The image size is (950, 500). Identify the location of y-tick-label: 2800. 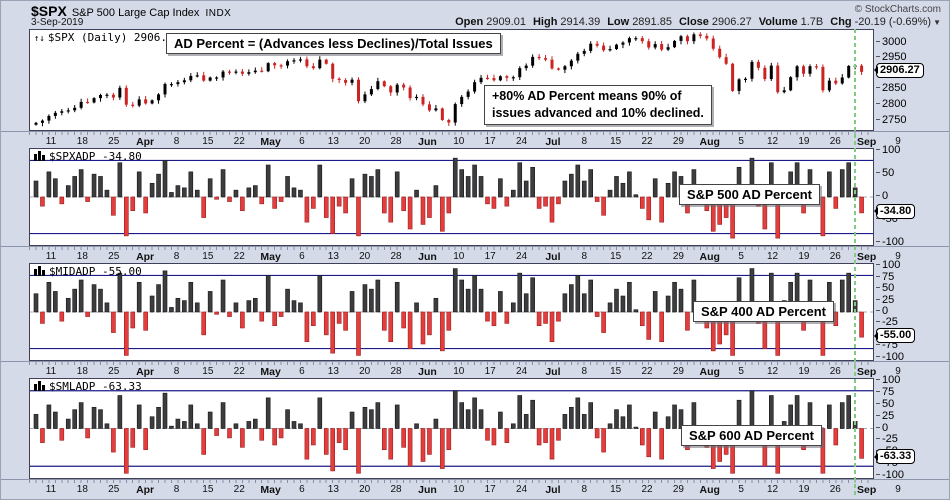
(891, 104).